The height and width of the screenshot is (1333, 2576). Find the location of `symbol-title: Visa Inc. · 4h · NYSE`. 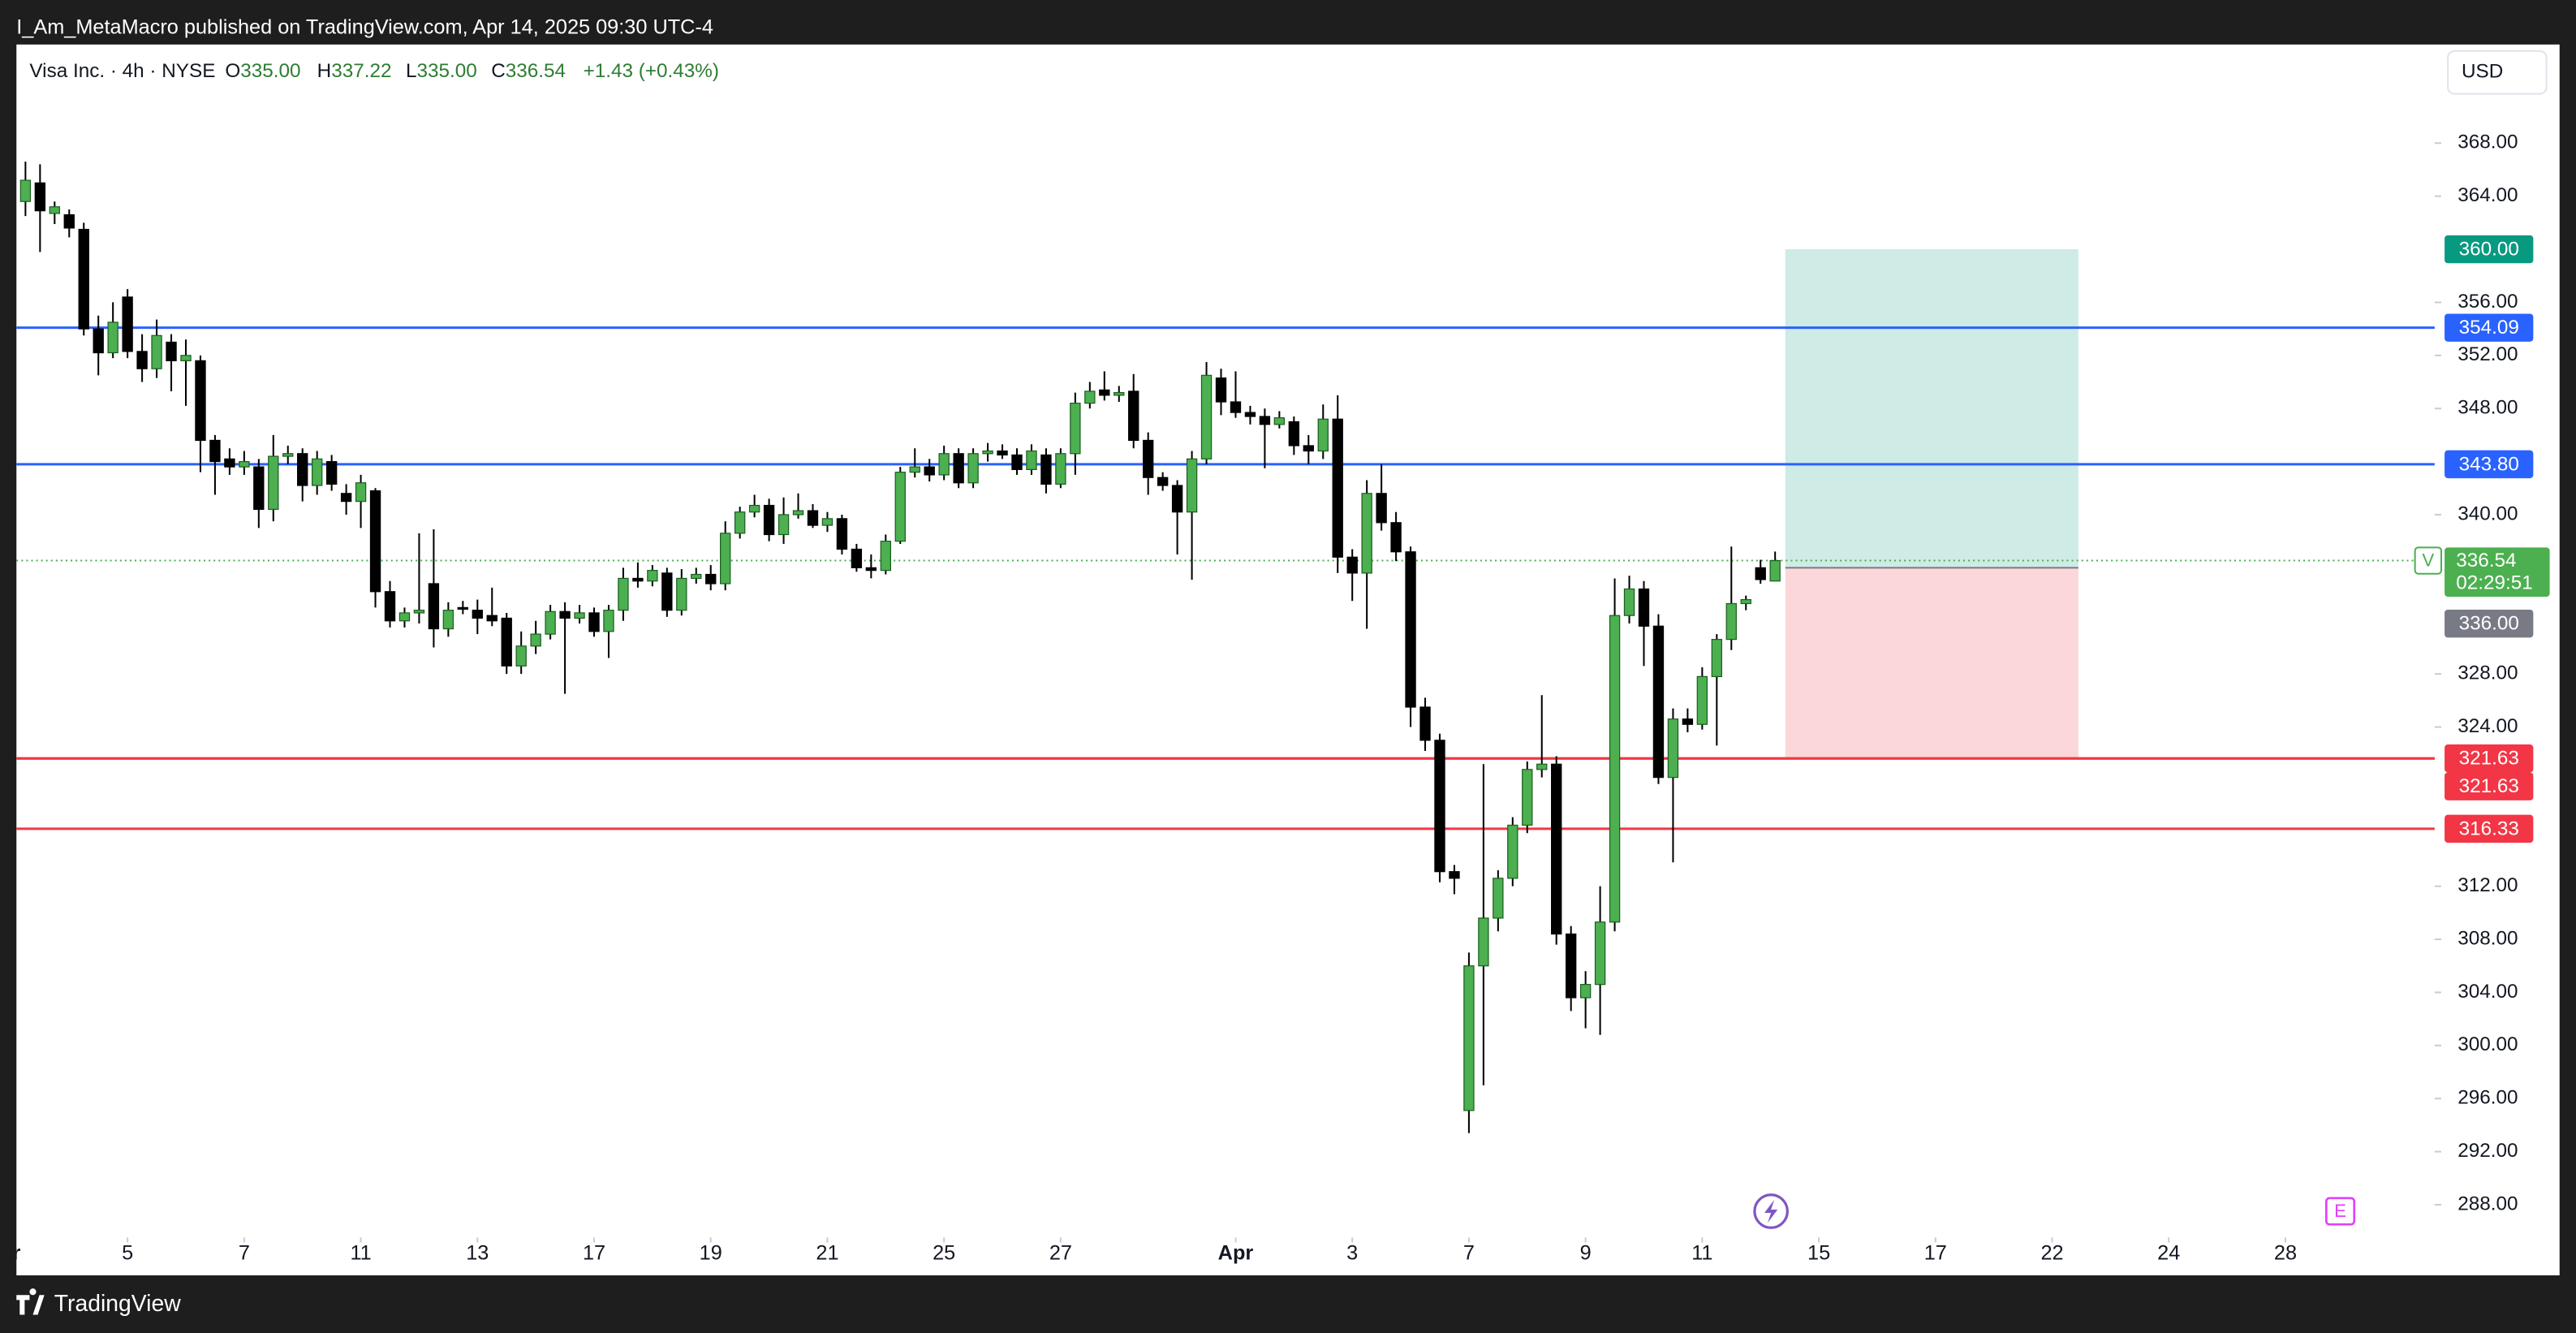

symbol-title: Visa Inc. · 4h · NYSE is located at coordinates (122, 72).